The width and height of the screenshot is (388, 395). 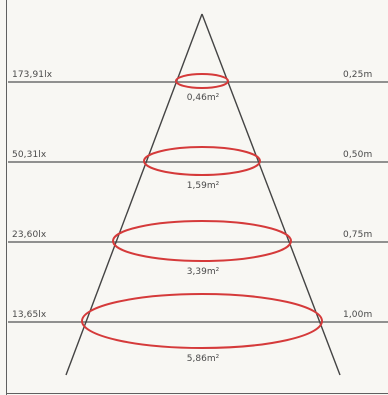 I want to click on distance-label-4: 1,00m, so click(x=358, y=315).